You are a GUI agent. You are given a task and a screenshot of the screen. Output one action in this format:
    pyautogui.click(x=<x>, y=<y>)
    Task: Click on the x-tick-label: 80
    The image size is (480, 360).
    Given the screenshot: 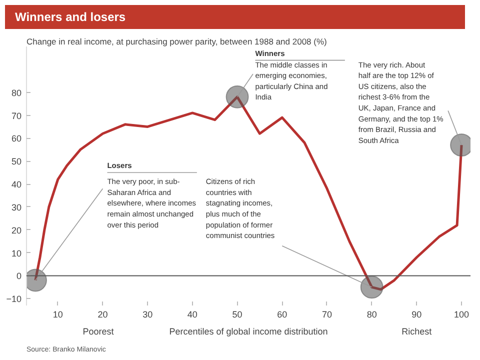 What is the action you would take?
    pyautogui.click(x=371, y=315)
    